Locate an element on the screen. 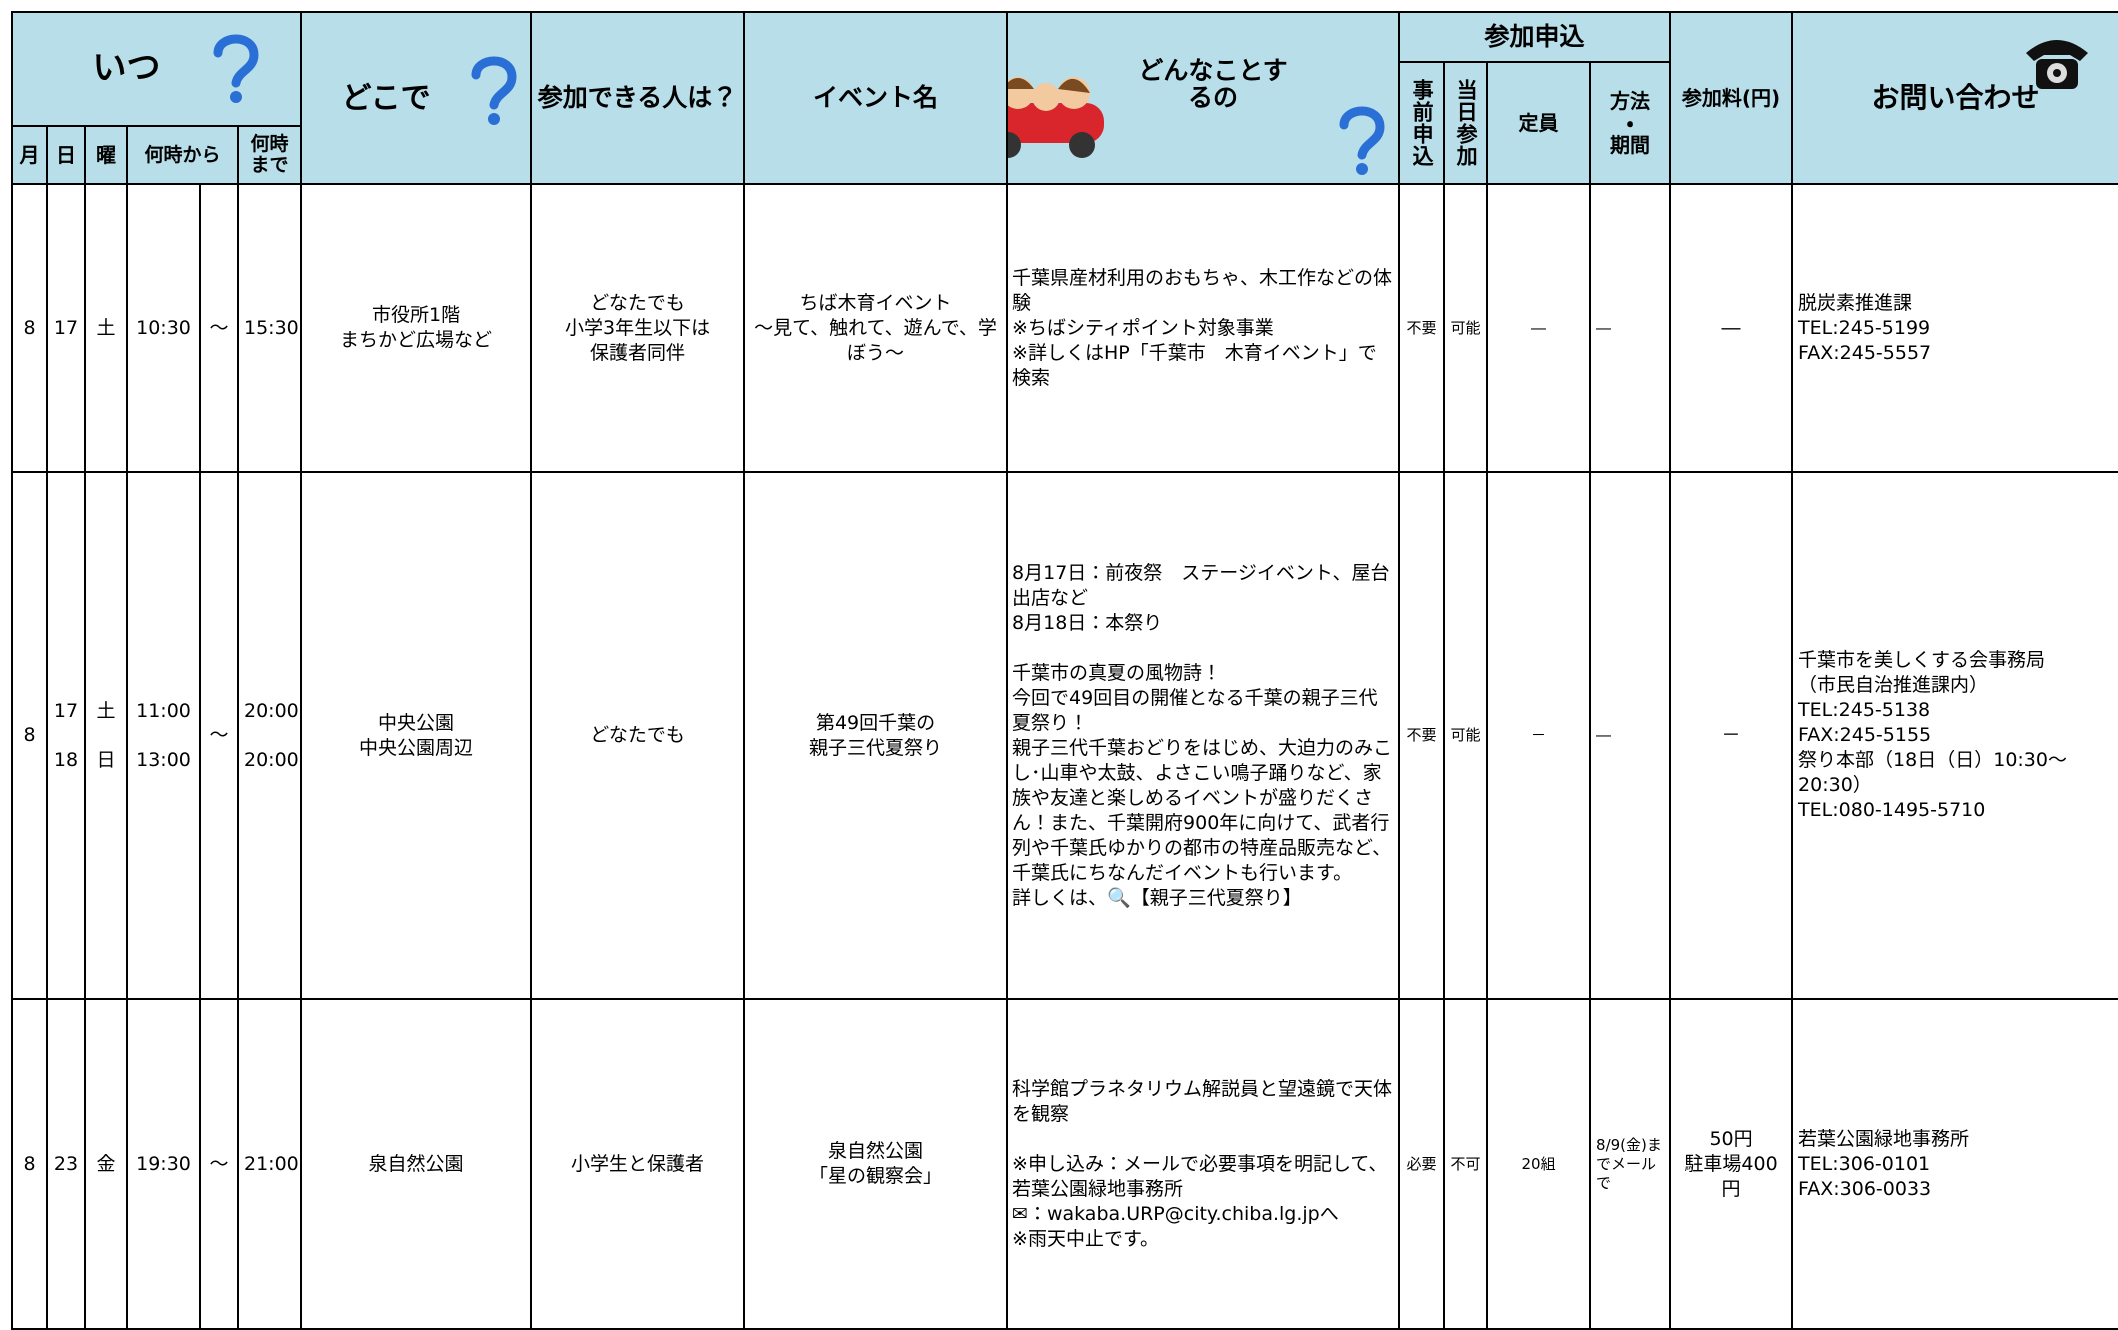 This screenshot has height=1330, width=2118. cell-weekday: 金 is located at coordinates (106, 1164).